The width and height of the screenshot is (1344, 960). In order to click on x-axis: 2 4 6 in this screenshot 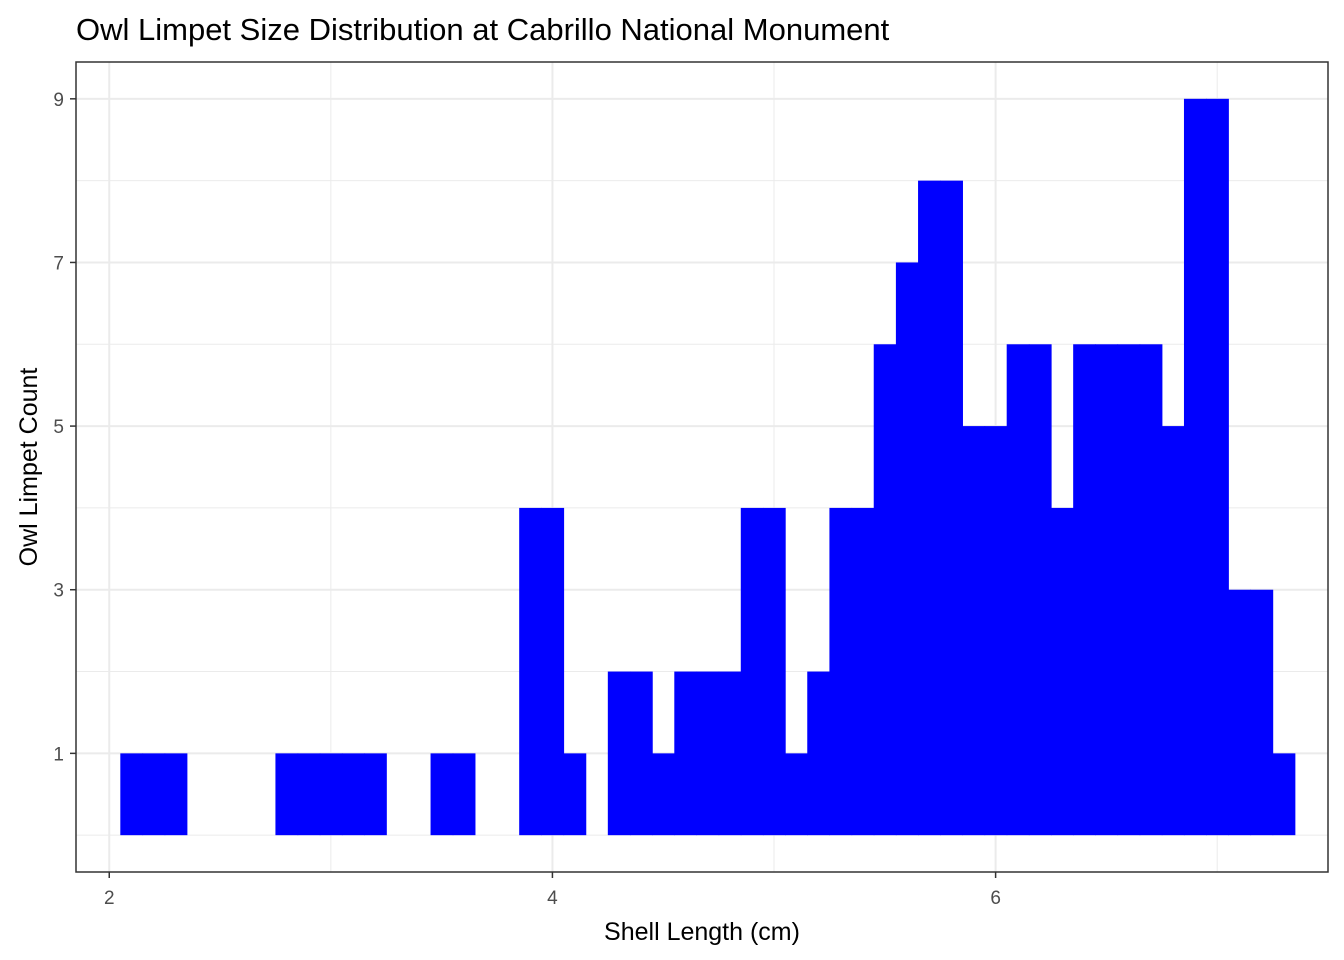, I will do `click(552, 890)`.